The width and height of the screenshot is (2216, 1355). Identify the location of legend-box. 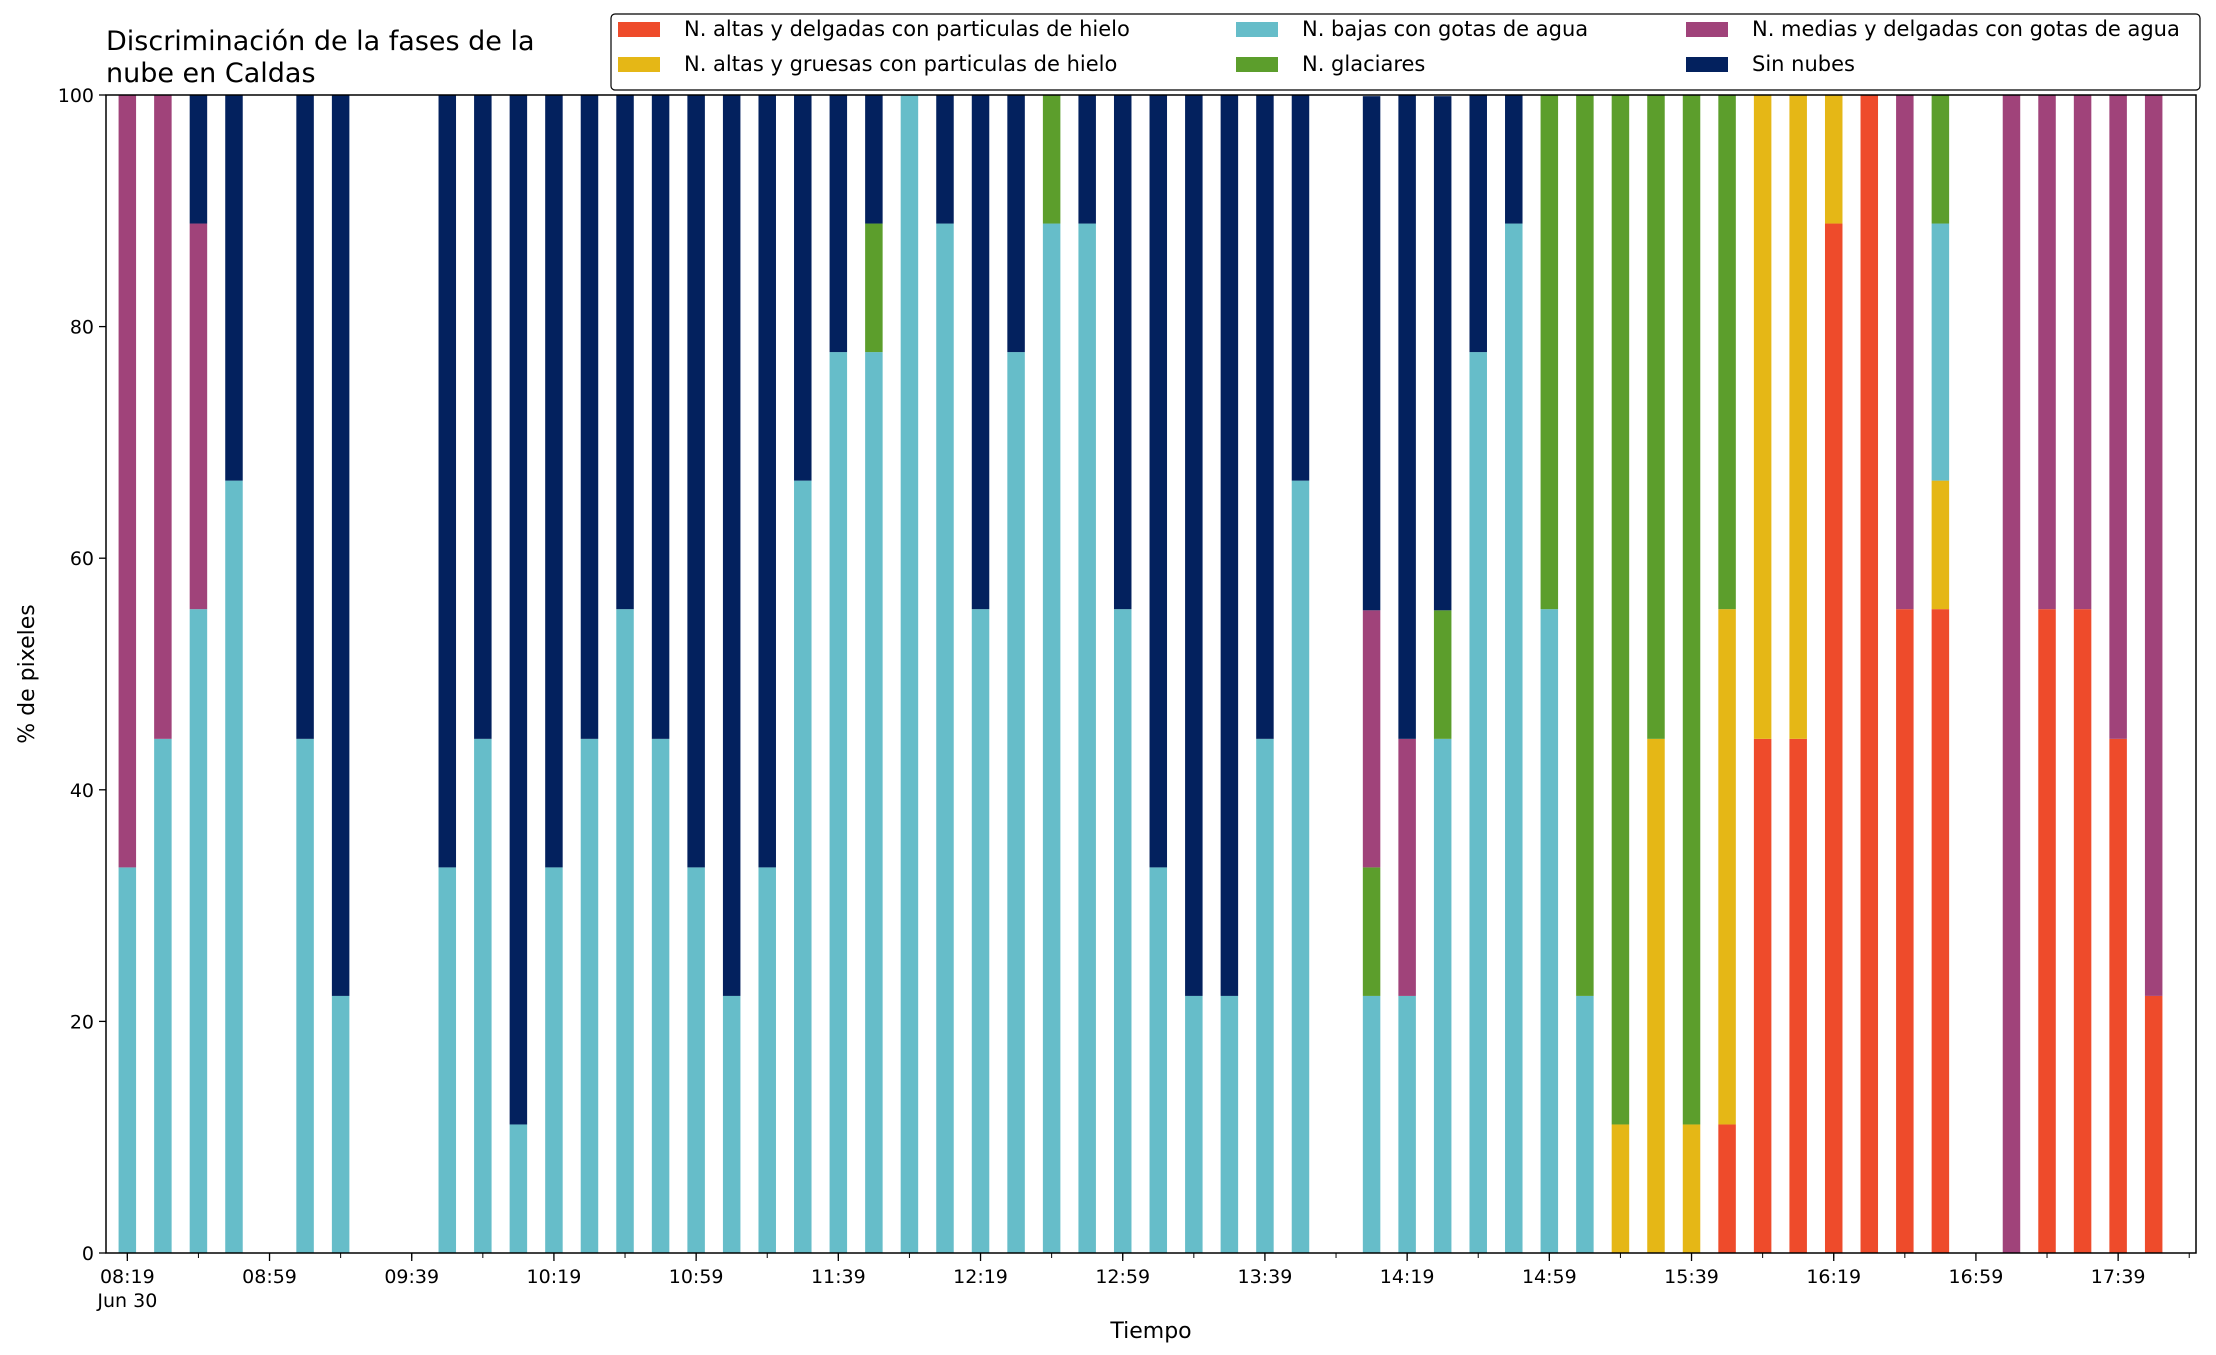
(1405, 52).